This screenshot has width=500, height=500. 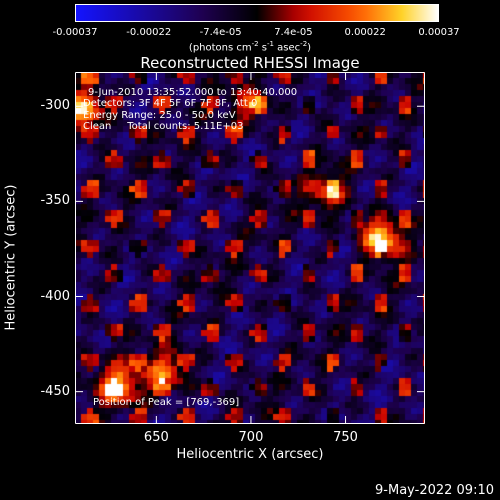 What do you see at coordinates (11, 257) in the screenshot?
I see `y-axis-label: Heliocentric Y (arcsec)` at bounding box center [11, 257].